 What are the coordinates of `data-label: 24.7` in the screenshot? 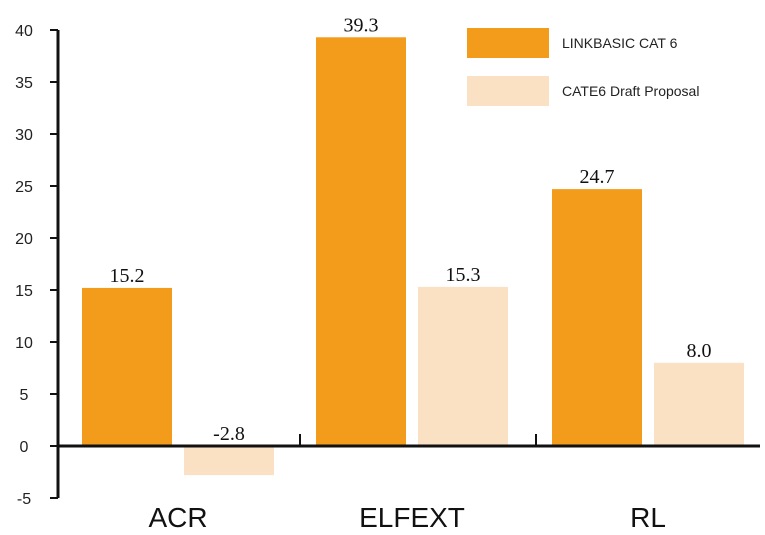 It's located at (597, 177).